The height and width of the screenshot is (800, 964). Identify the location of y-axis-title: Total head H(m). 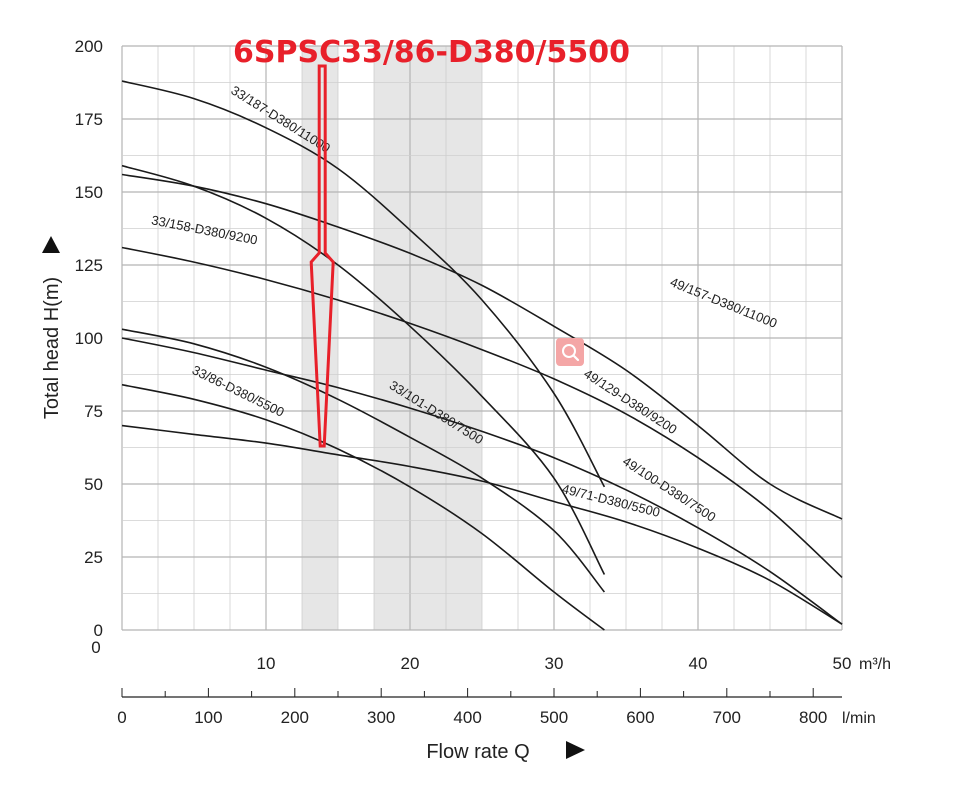
(52, 348).